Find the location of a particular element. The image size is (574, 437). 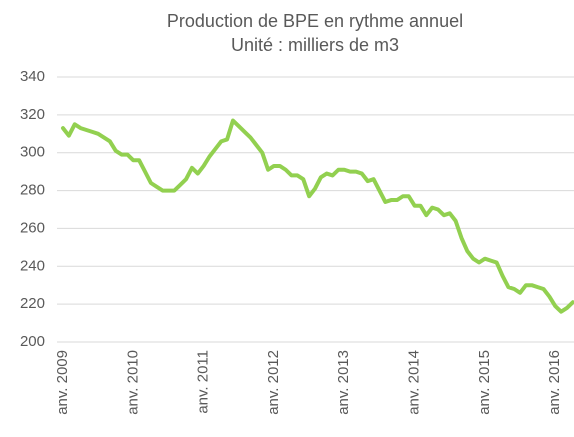

y-tick-label: 300 is located at coordinates (32, 152).